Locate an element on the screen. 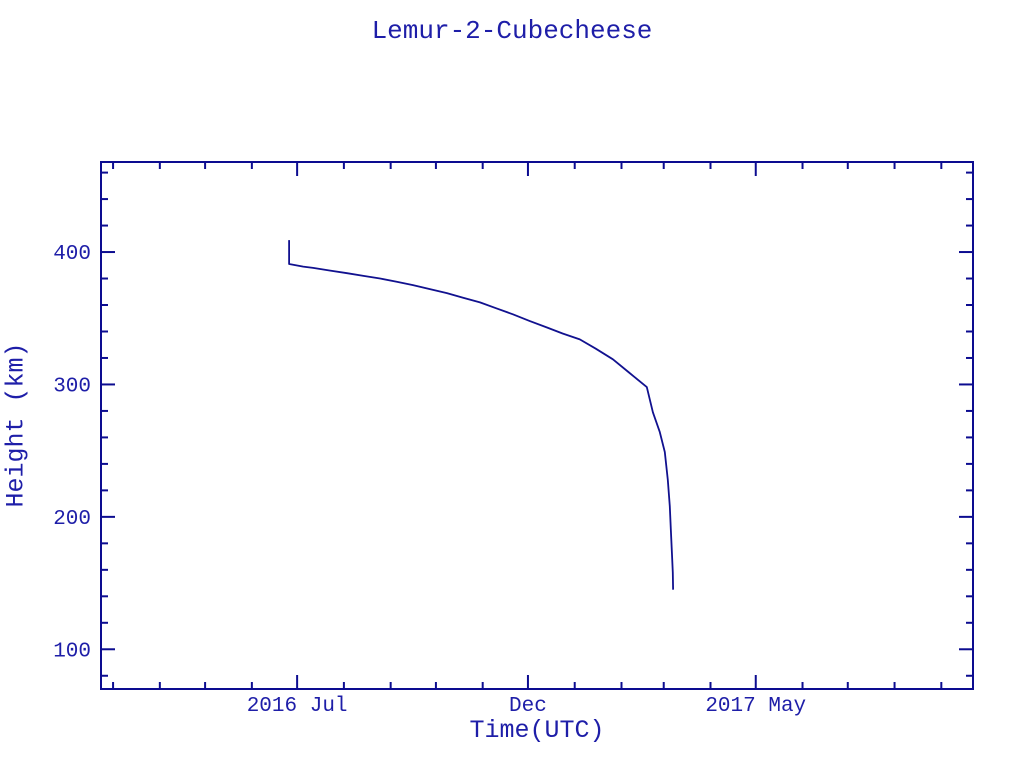 This screenshot has width=1024, height=768. y-tick-label: 200 is located at coordinates (72, 519).